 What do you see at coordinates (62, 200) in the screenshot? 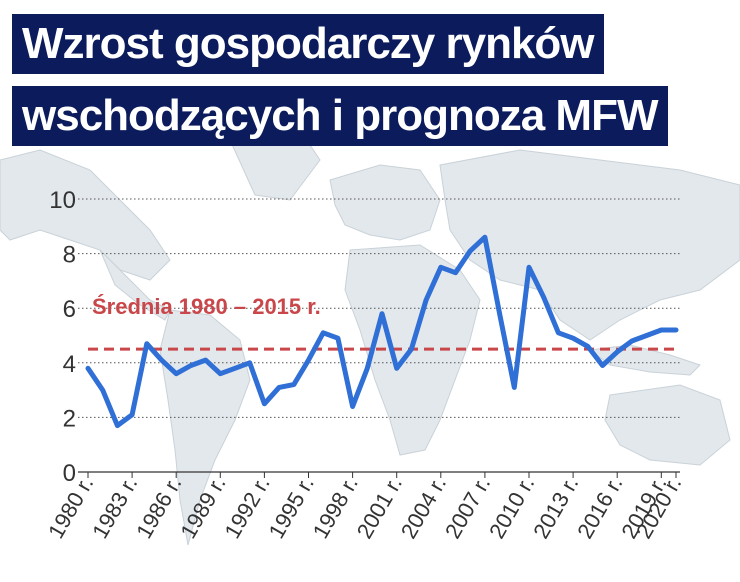
I see `y-tick-label: 10` at bounding box center [62, 200].